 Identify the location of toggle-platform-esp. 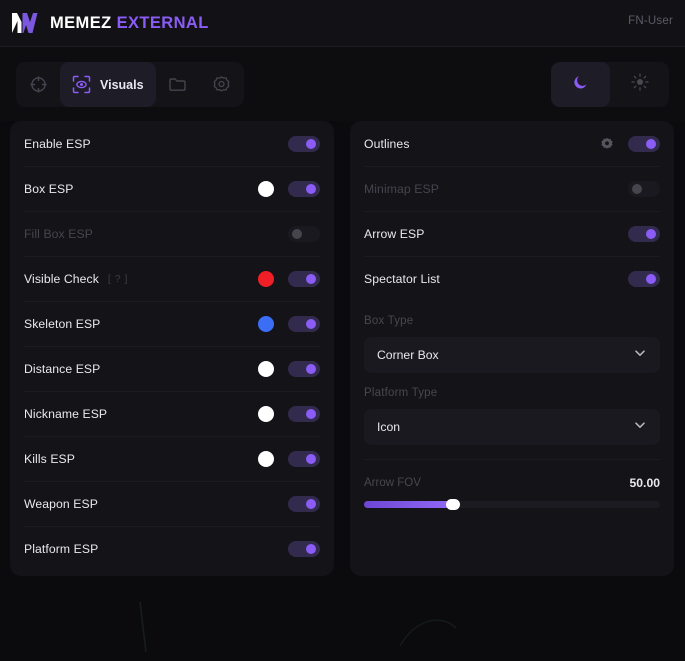
(304, 549).